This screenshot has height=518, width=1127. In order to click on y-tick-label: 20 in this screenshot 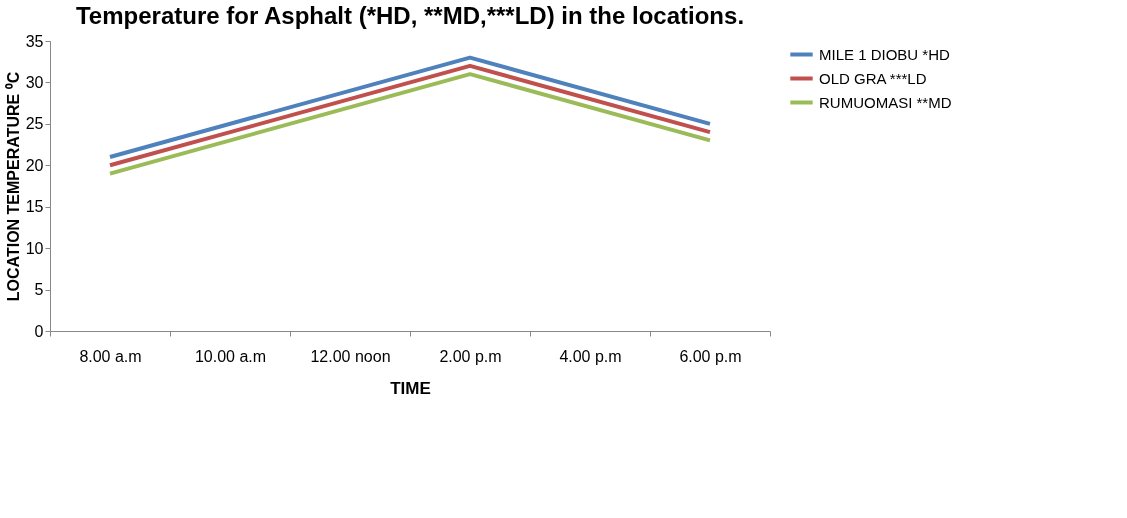, I will do `click(34, 165)`.